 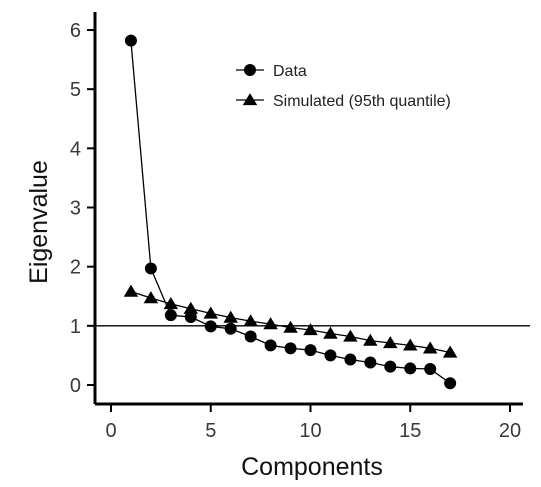 I want to click on y-tick-label: 6, so click(x=75, y=31).